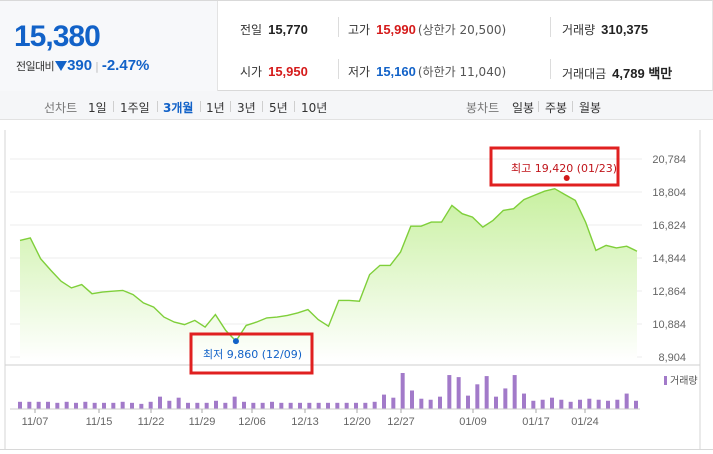 The height and width of the screenshot is (454, 713). I want to click on high-annotation-box, so click(554, 166).